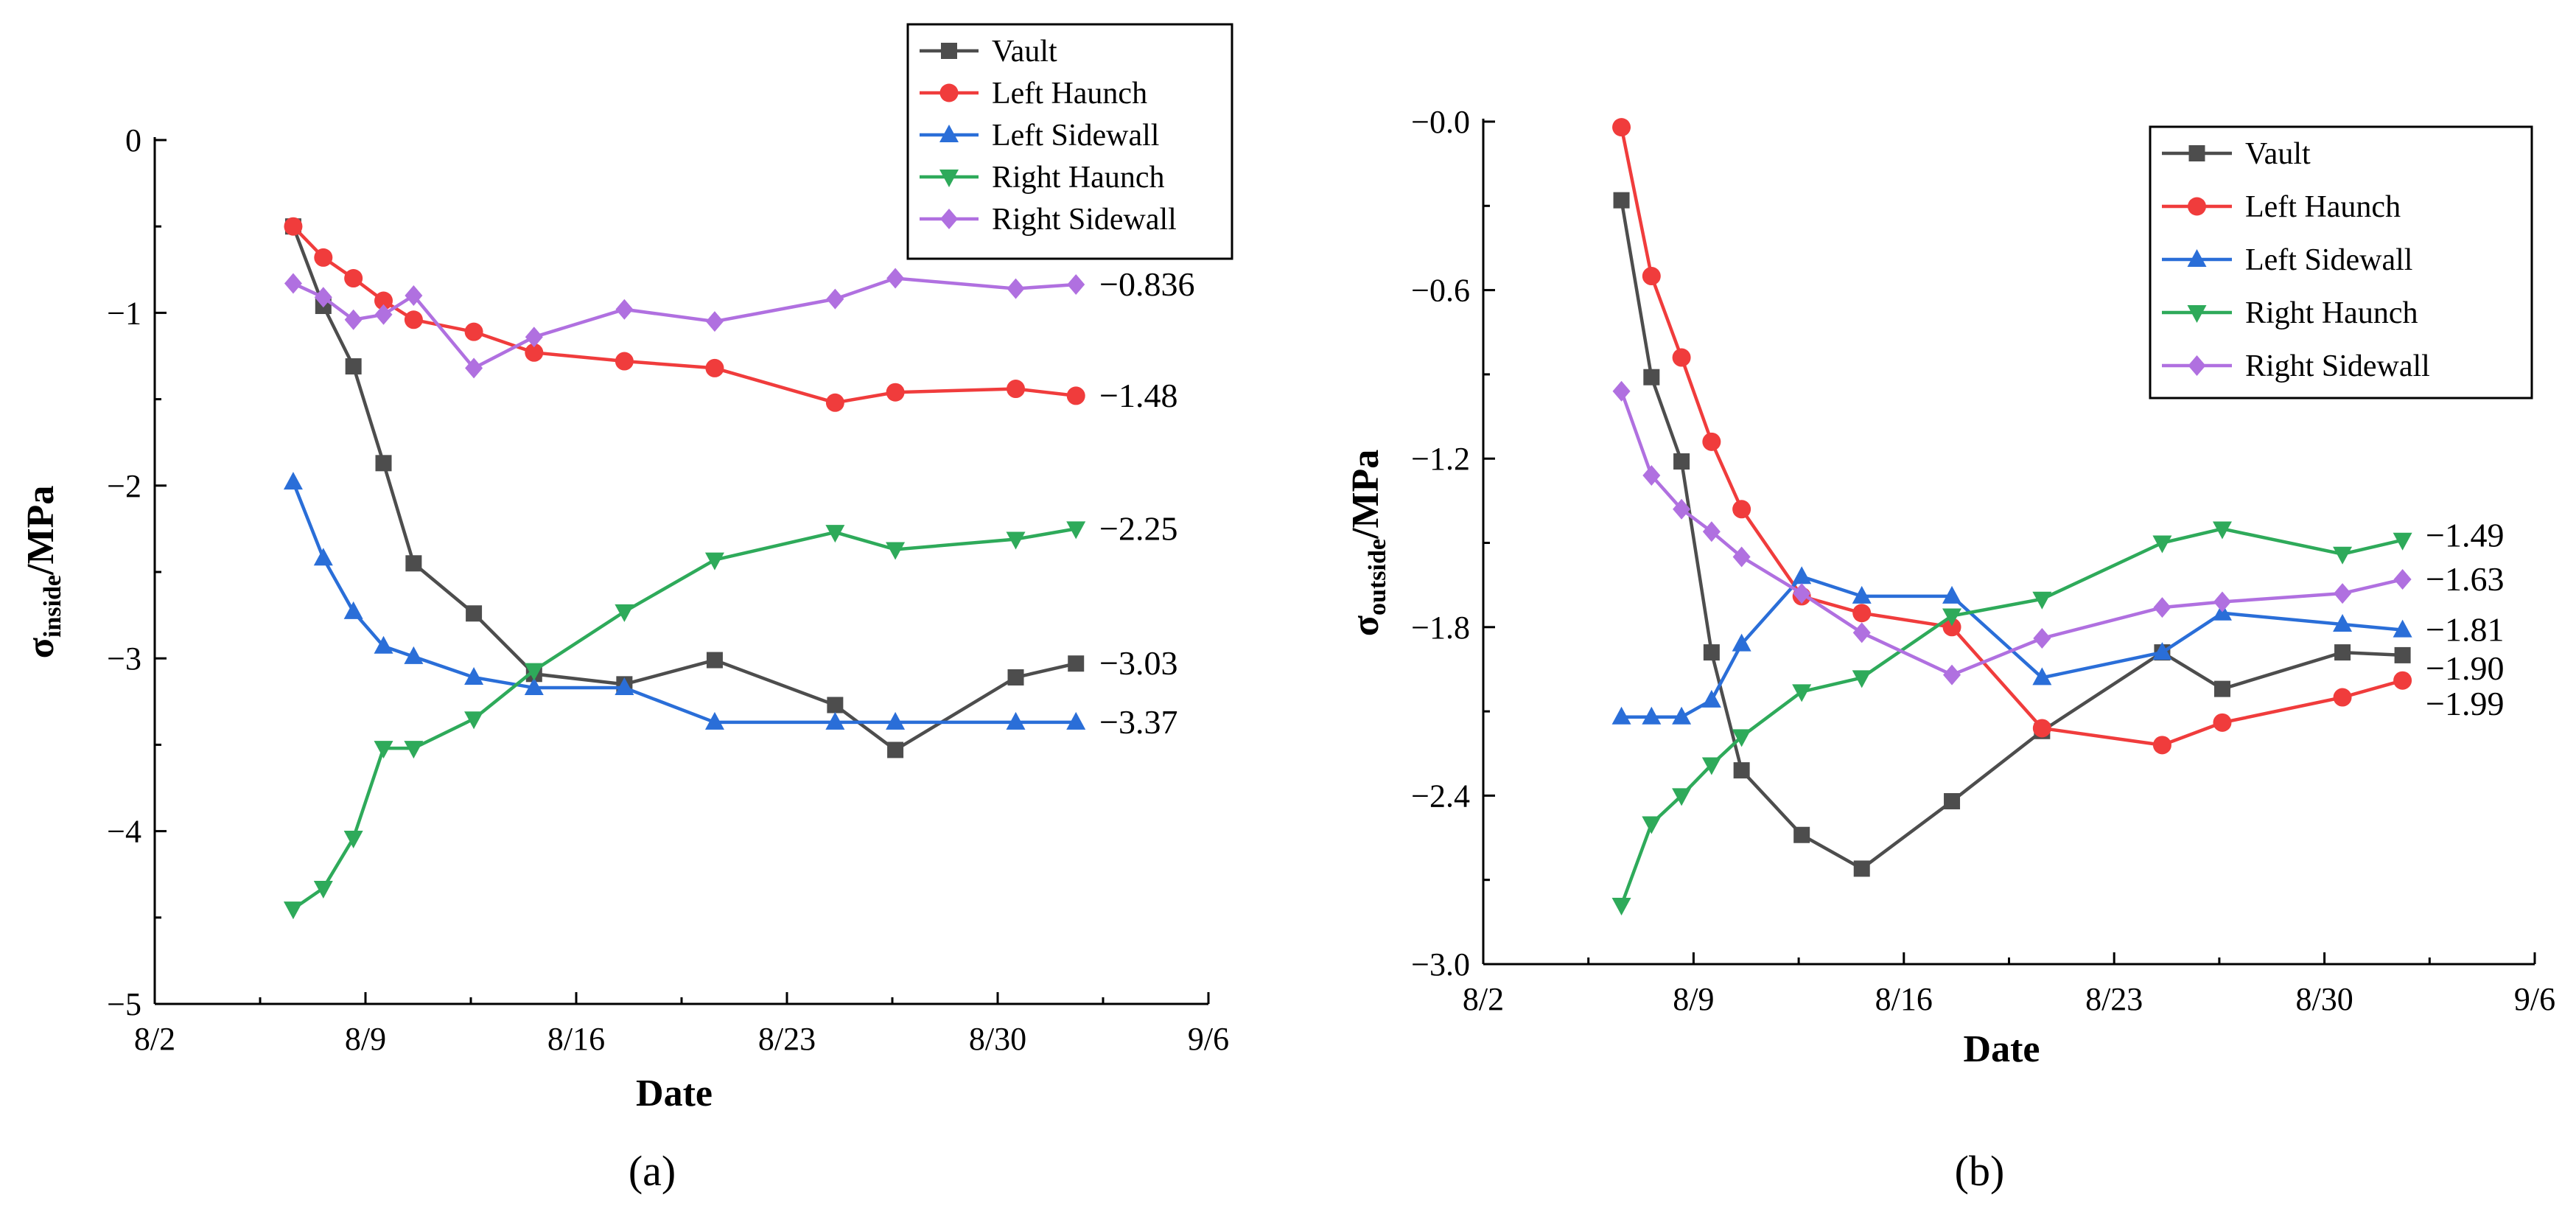  I want to click on end-value-label: −1.63, so click(2465, 579).